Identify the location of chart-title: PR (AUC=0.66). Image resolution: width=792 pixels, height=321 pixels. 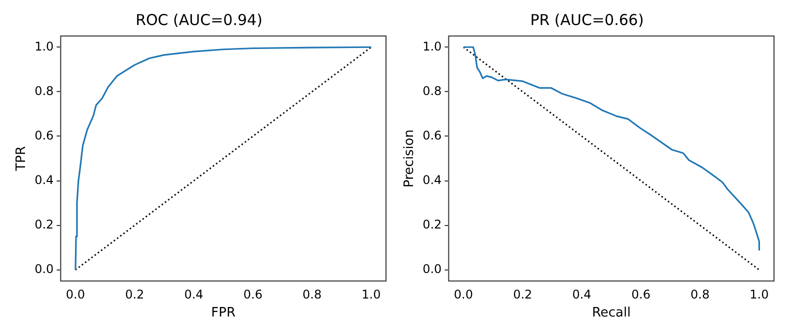
(587, 19).